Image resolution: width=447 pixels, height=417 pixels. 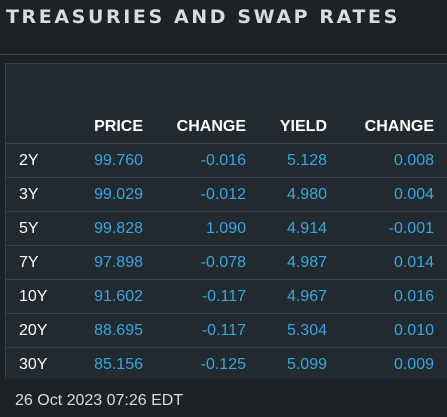 What do you see at coordinates (118, 330) in the screenshot?
I see `price-cell: 88.695` at bounding box center [118, 330].